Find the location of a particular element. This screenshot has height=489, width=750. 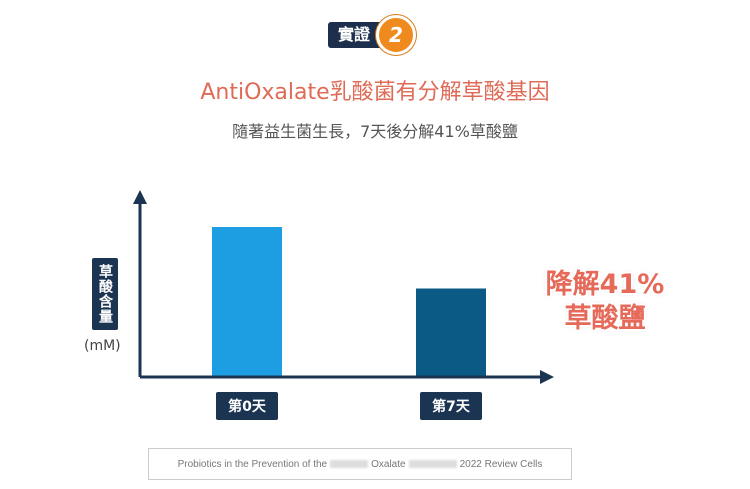

y-axis-unit: (mM) is located at coordinates (102, 346).